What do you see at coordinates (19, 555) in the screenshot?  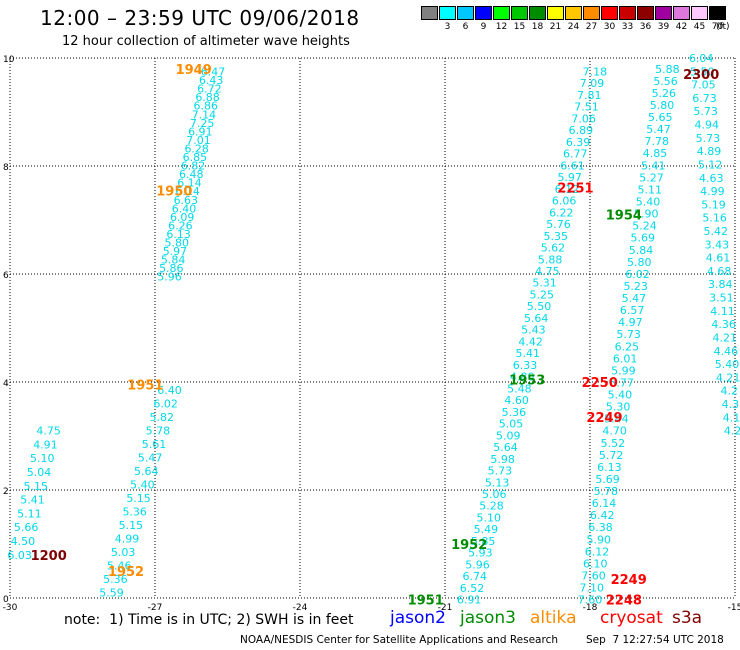 I see `swh-value-label: 6.03` at bounding box center [19, 555].